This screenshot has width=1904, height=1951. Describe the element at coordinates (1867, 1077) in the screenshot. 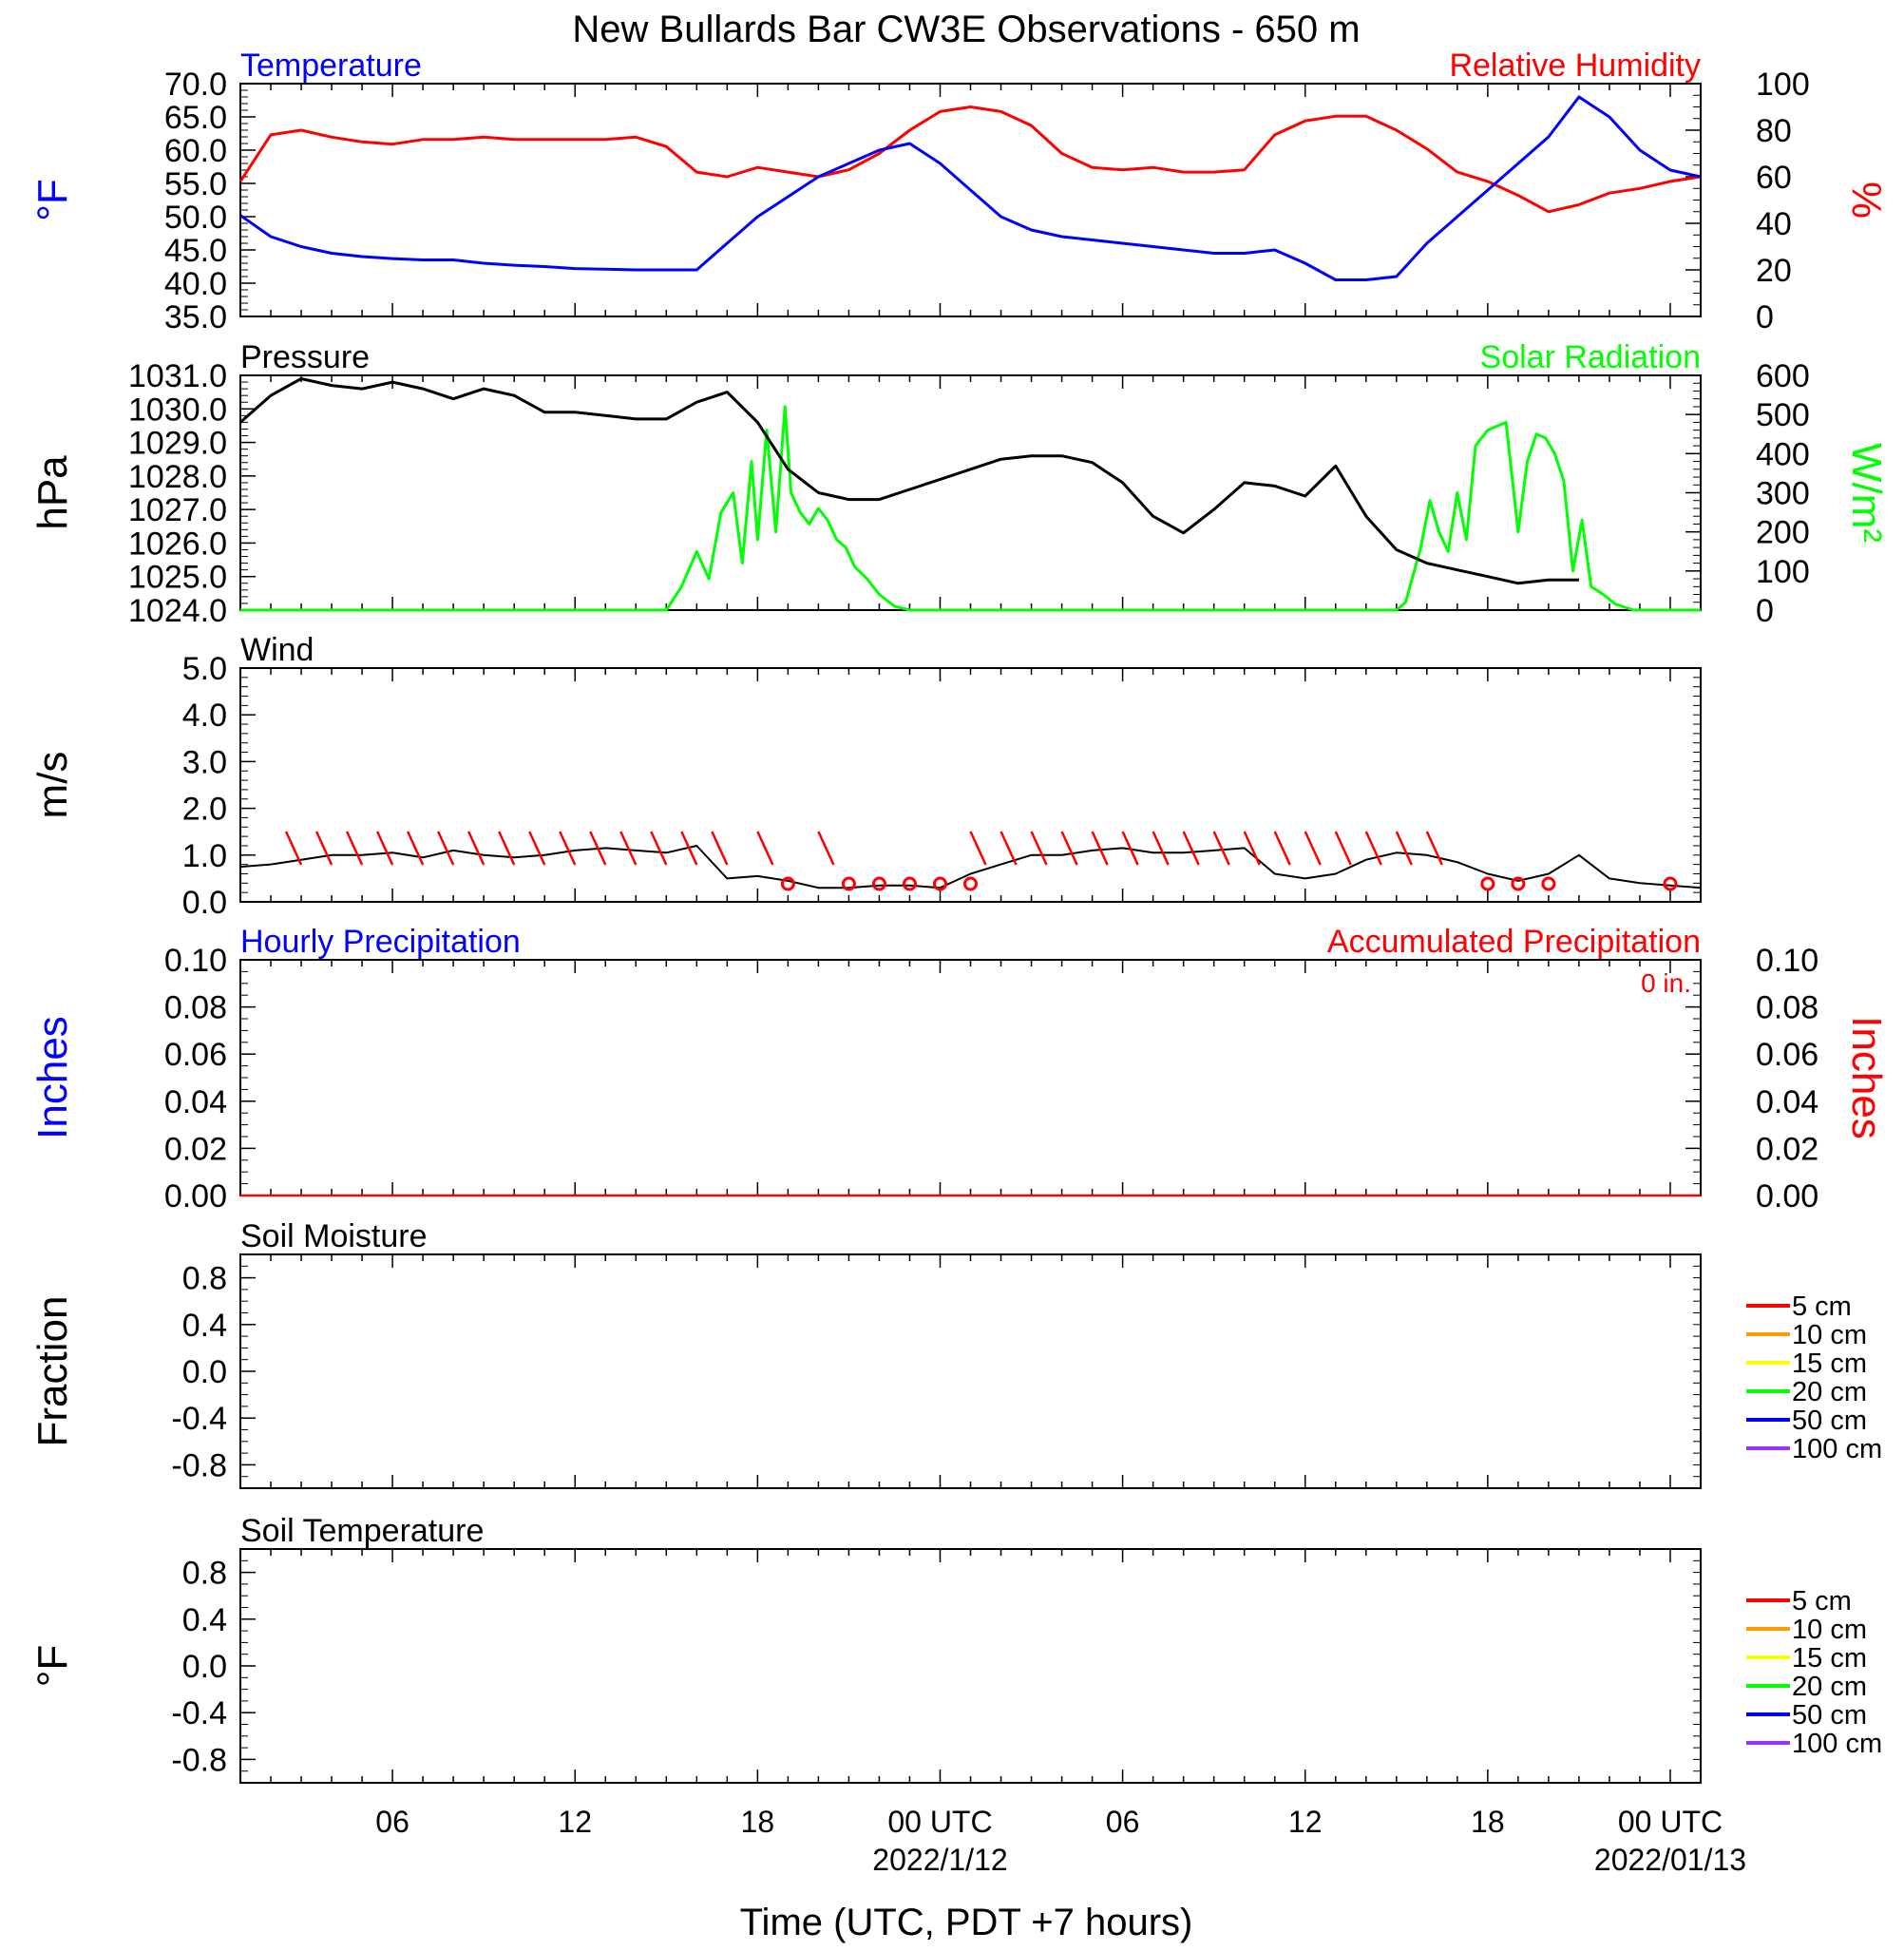

I see `right-unit-label: Inches` at that location.